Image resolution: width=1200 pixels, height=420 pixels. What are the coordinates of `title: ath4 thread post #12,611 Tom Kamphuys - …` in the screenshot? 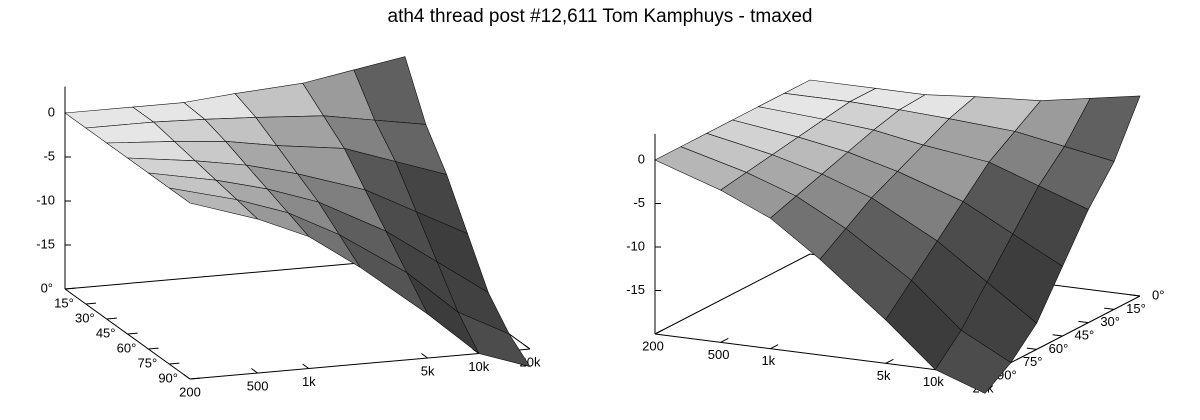 It's located at (600, 16).